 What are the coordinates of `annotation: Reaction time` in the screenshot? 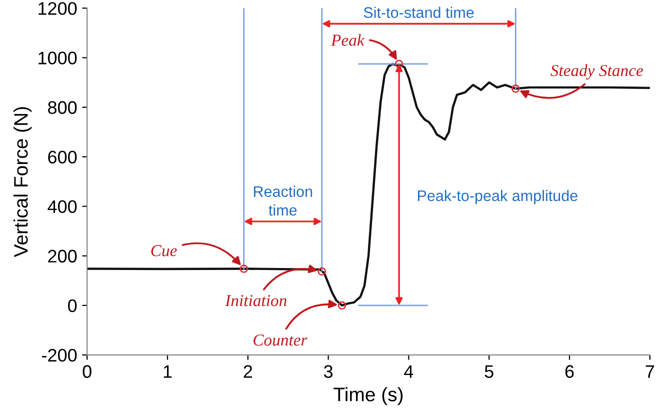 It's located at (283, 201).